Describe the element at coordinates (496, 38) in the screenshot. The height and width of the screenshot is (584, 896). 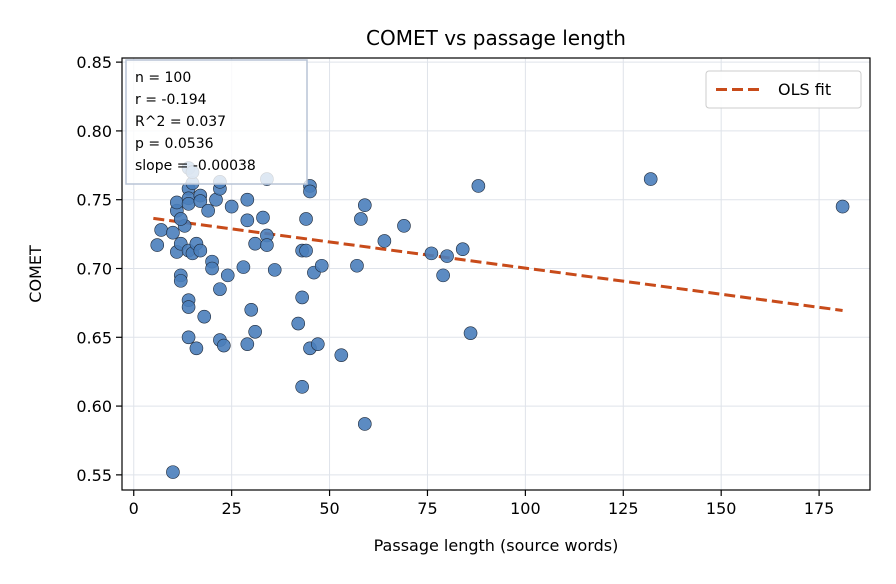
I see `chart-title: COMET vs passage length` at that location.